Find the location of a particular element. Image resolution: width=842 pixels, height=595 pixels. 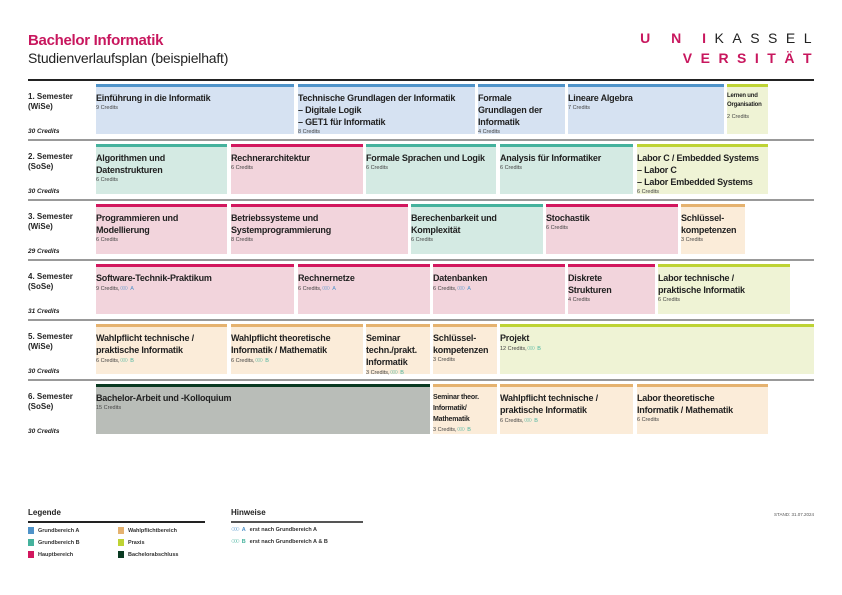

semester-credits: 30 Credits is located at coordinates (44, 431).